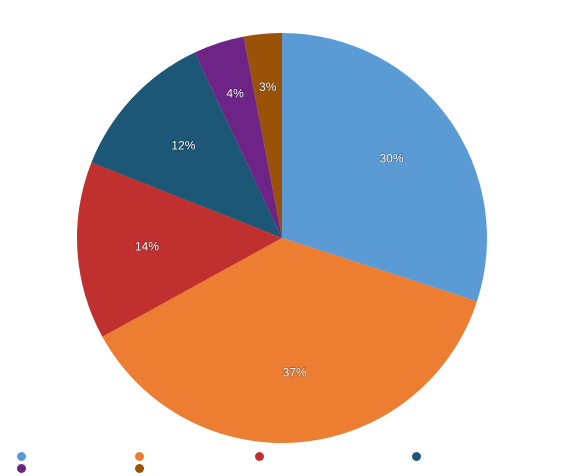  Describe the element at coordinates (147, 247) in the screenshot. I see `slice-label-3: 14%` at that location.